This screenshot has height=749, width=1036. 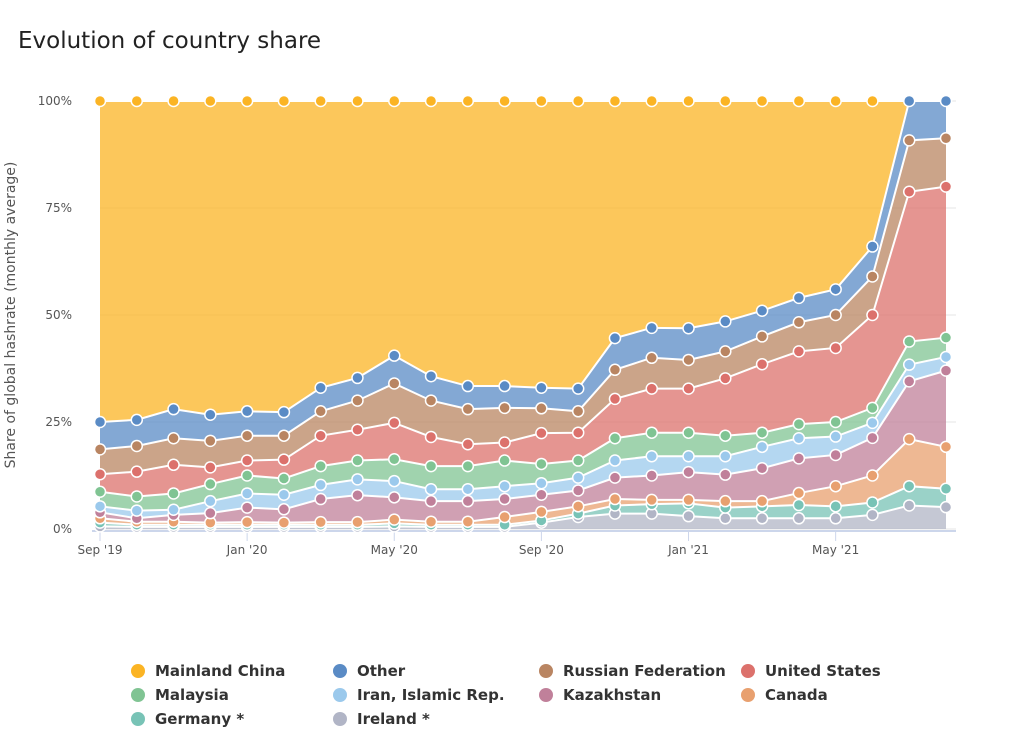 What do you see at coordinates (381, 671) in the screenshot?
I see `legend-item: Other` at bounding box center [381, 671].